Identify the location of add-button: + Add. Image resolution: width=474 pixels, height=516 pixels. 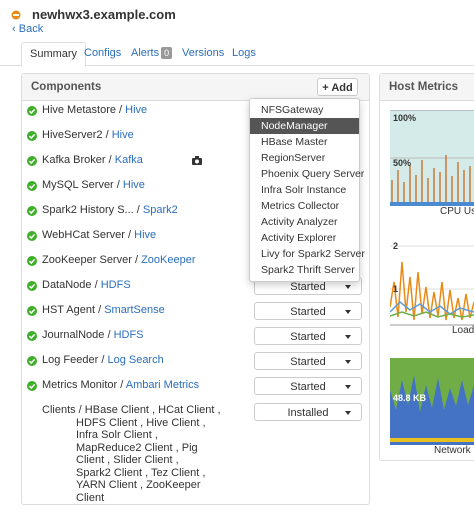
(337, 87).